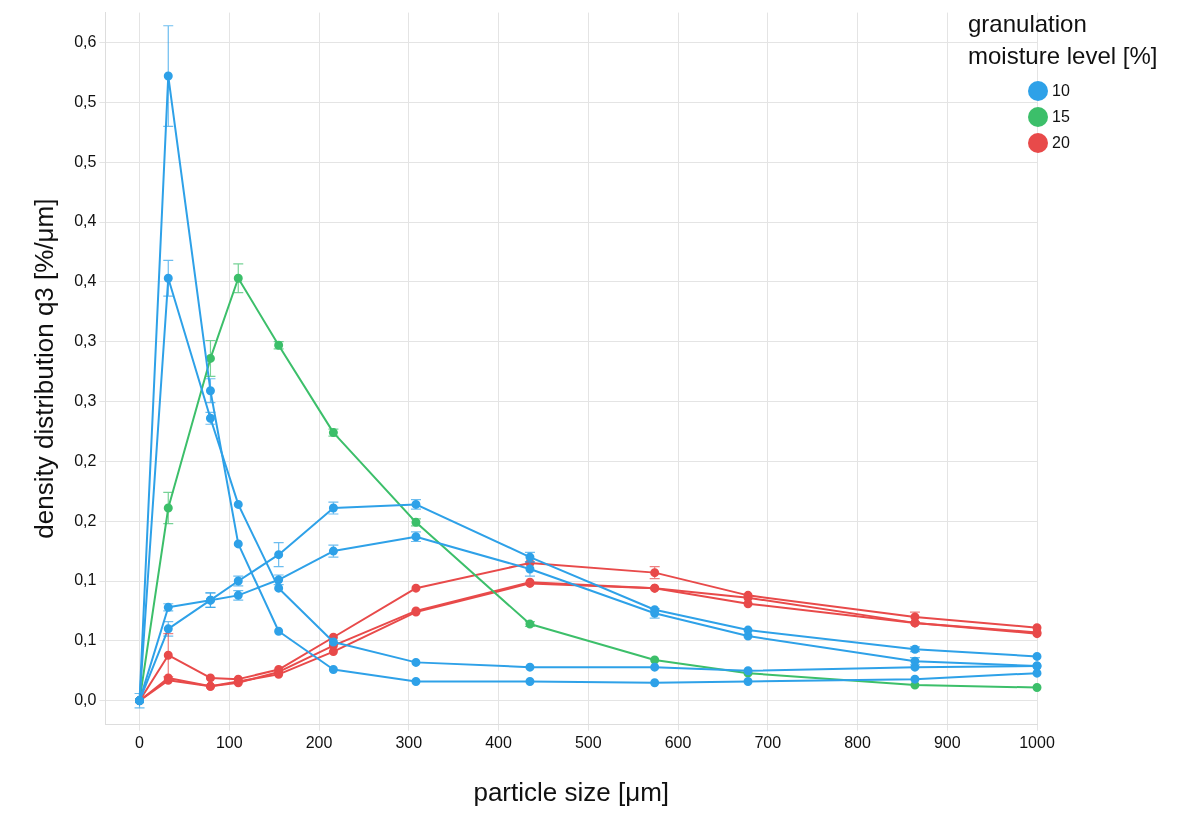  What do you see at coordinates (409, 742) in the screenshot?
I see `x-tick-label: 300` at bounding box center [409, 742].